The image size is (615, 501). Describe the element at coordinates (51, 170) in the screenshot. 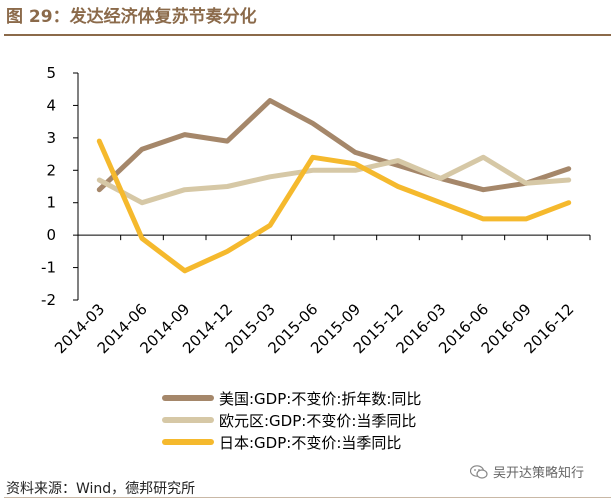

I see `y-tick-label: 2` at that location.